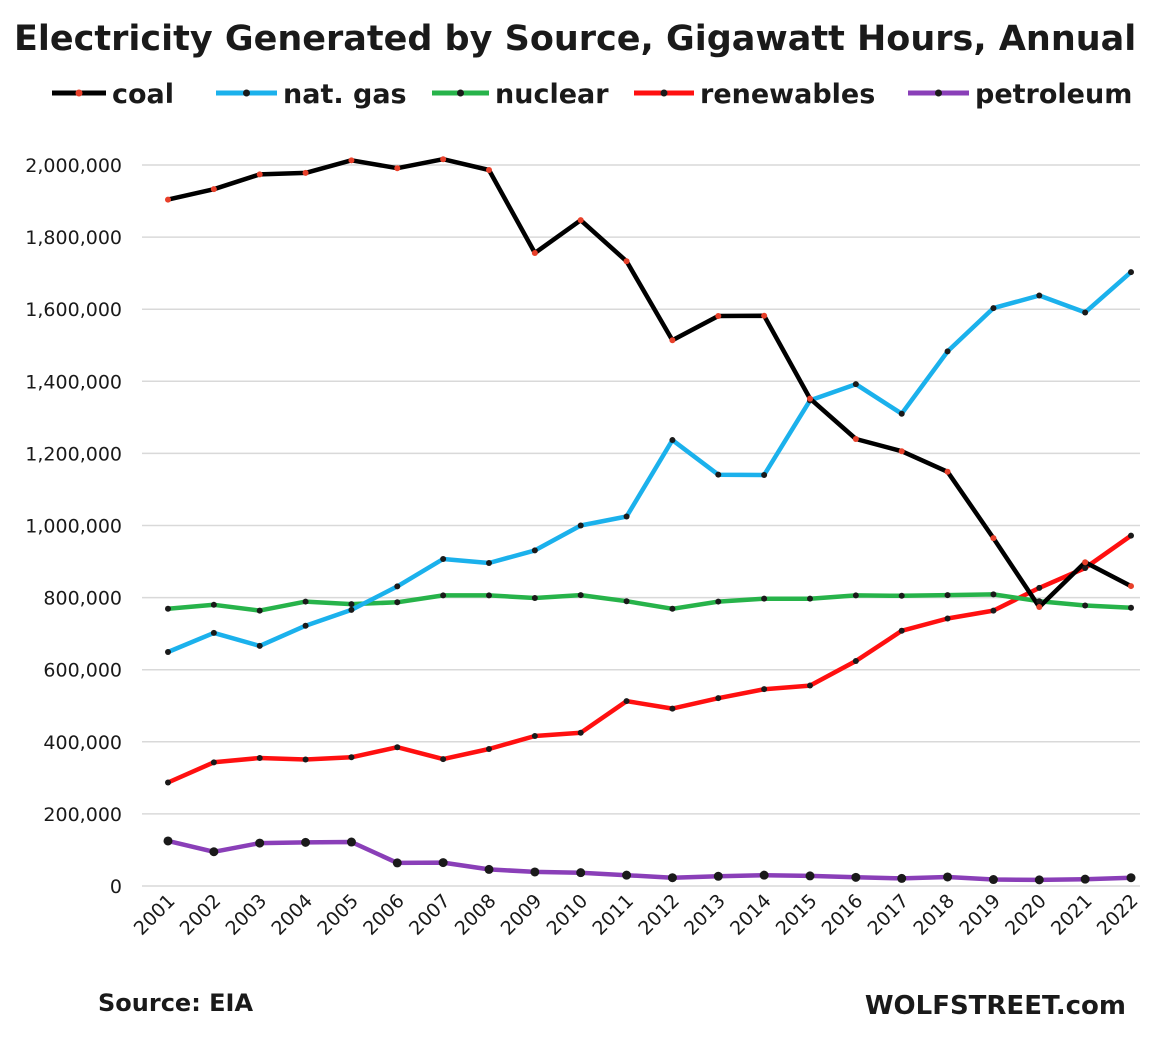 Image resolution: width=1165 pixels, height=1041 pixels. I want to click on y-tick-label: 1,600,000, so click(73, 310).